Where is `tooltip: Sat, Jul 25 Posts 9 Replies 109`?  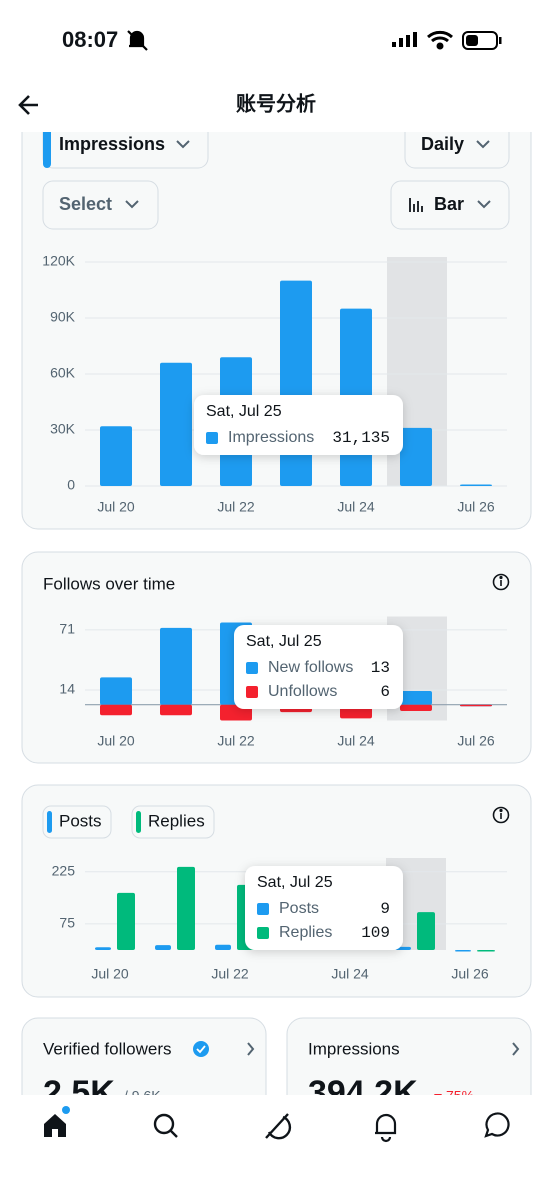 tooltip: Sat, Jul 25 Posts 9 Replies 109 is located at coordinates (324, 908).